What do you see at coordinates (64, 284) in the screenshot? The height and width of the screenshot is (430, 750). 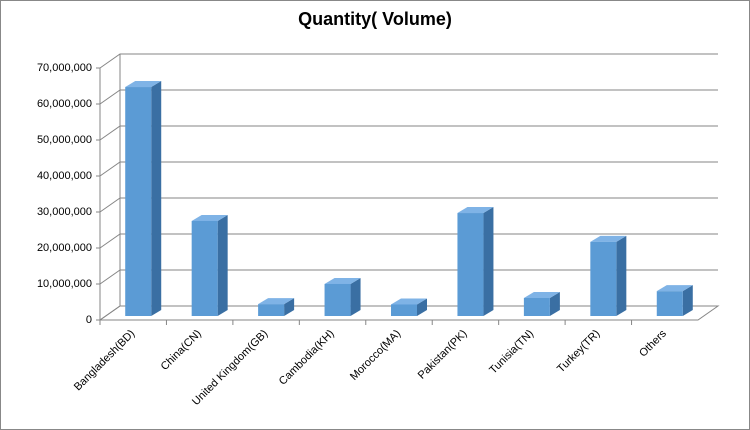 I see `y-tick-label: 10,000,000` at bounding box center [64, 284].